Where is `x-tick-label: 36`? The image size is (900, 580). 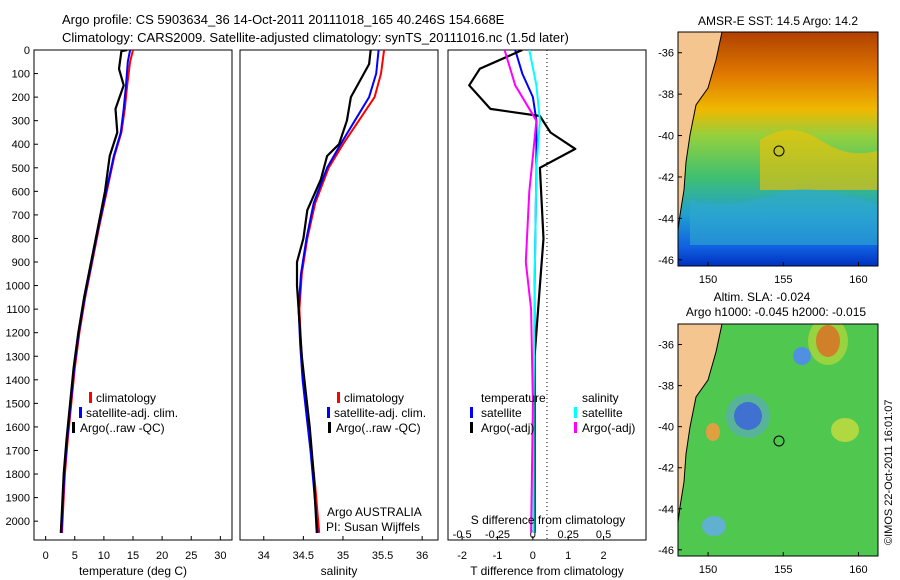
x-tick-label: 36 is located at coordinates (422, 556).